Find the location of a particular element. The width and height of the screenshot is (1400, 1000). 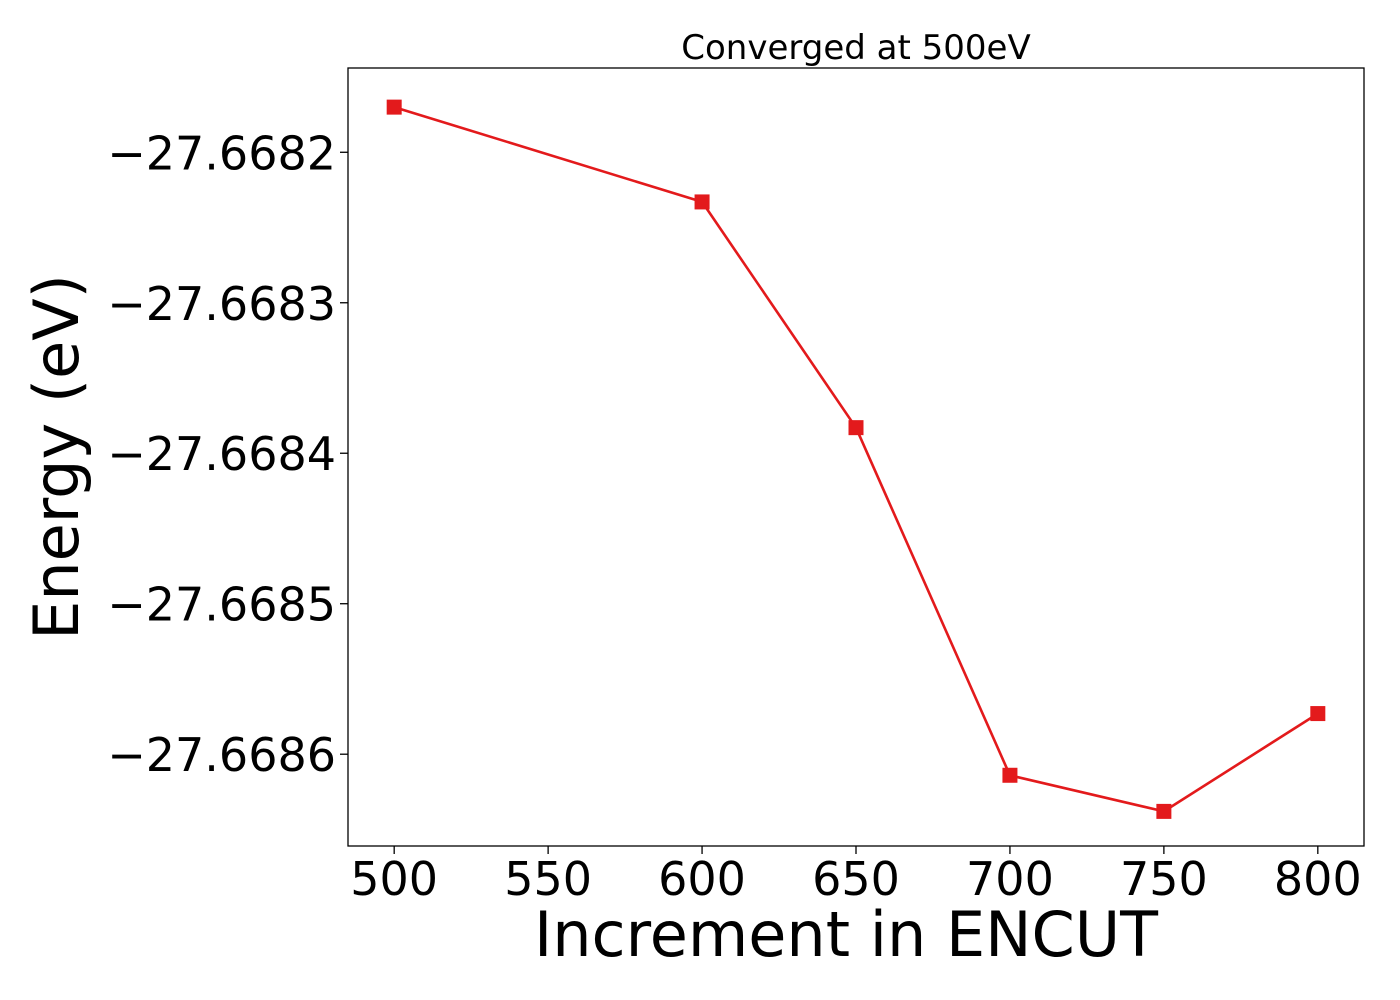

x-tick-label: 500 is located at coordinates (394, 879).